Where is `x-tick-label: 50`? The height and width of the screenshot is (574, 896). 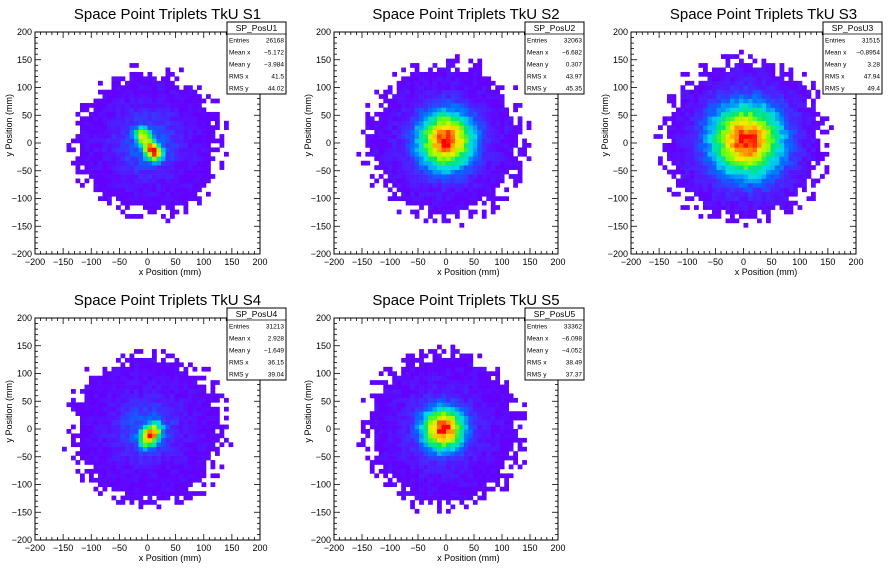 x-tick-label: 50 is located at coordinates (474, 262).